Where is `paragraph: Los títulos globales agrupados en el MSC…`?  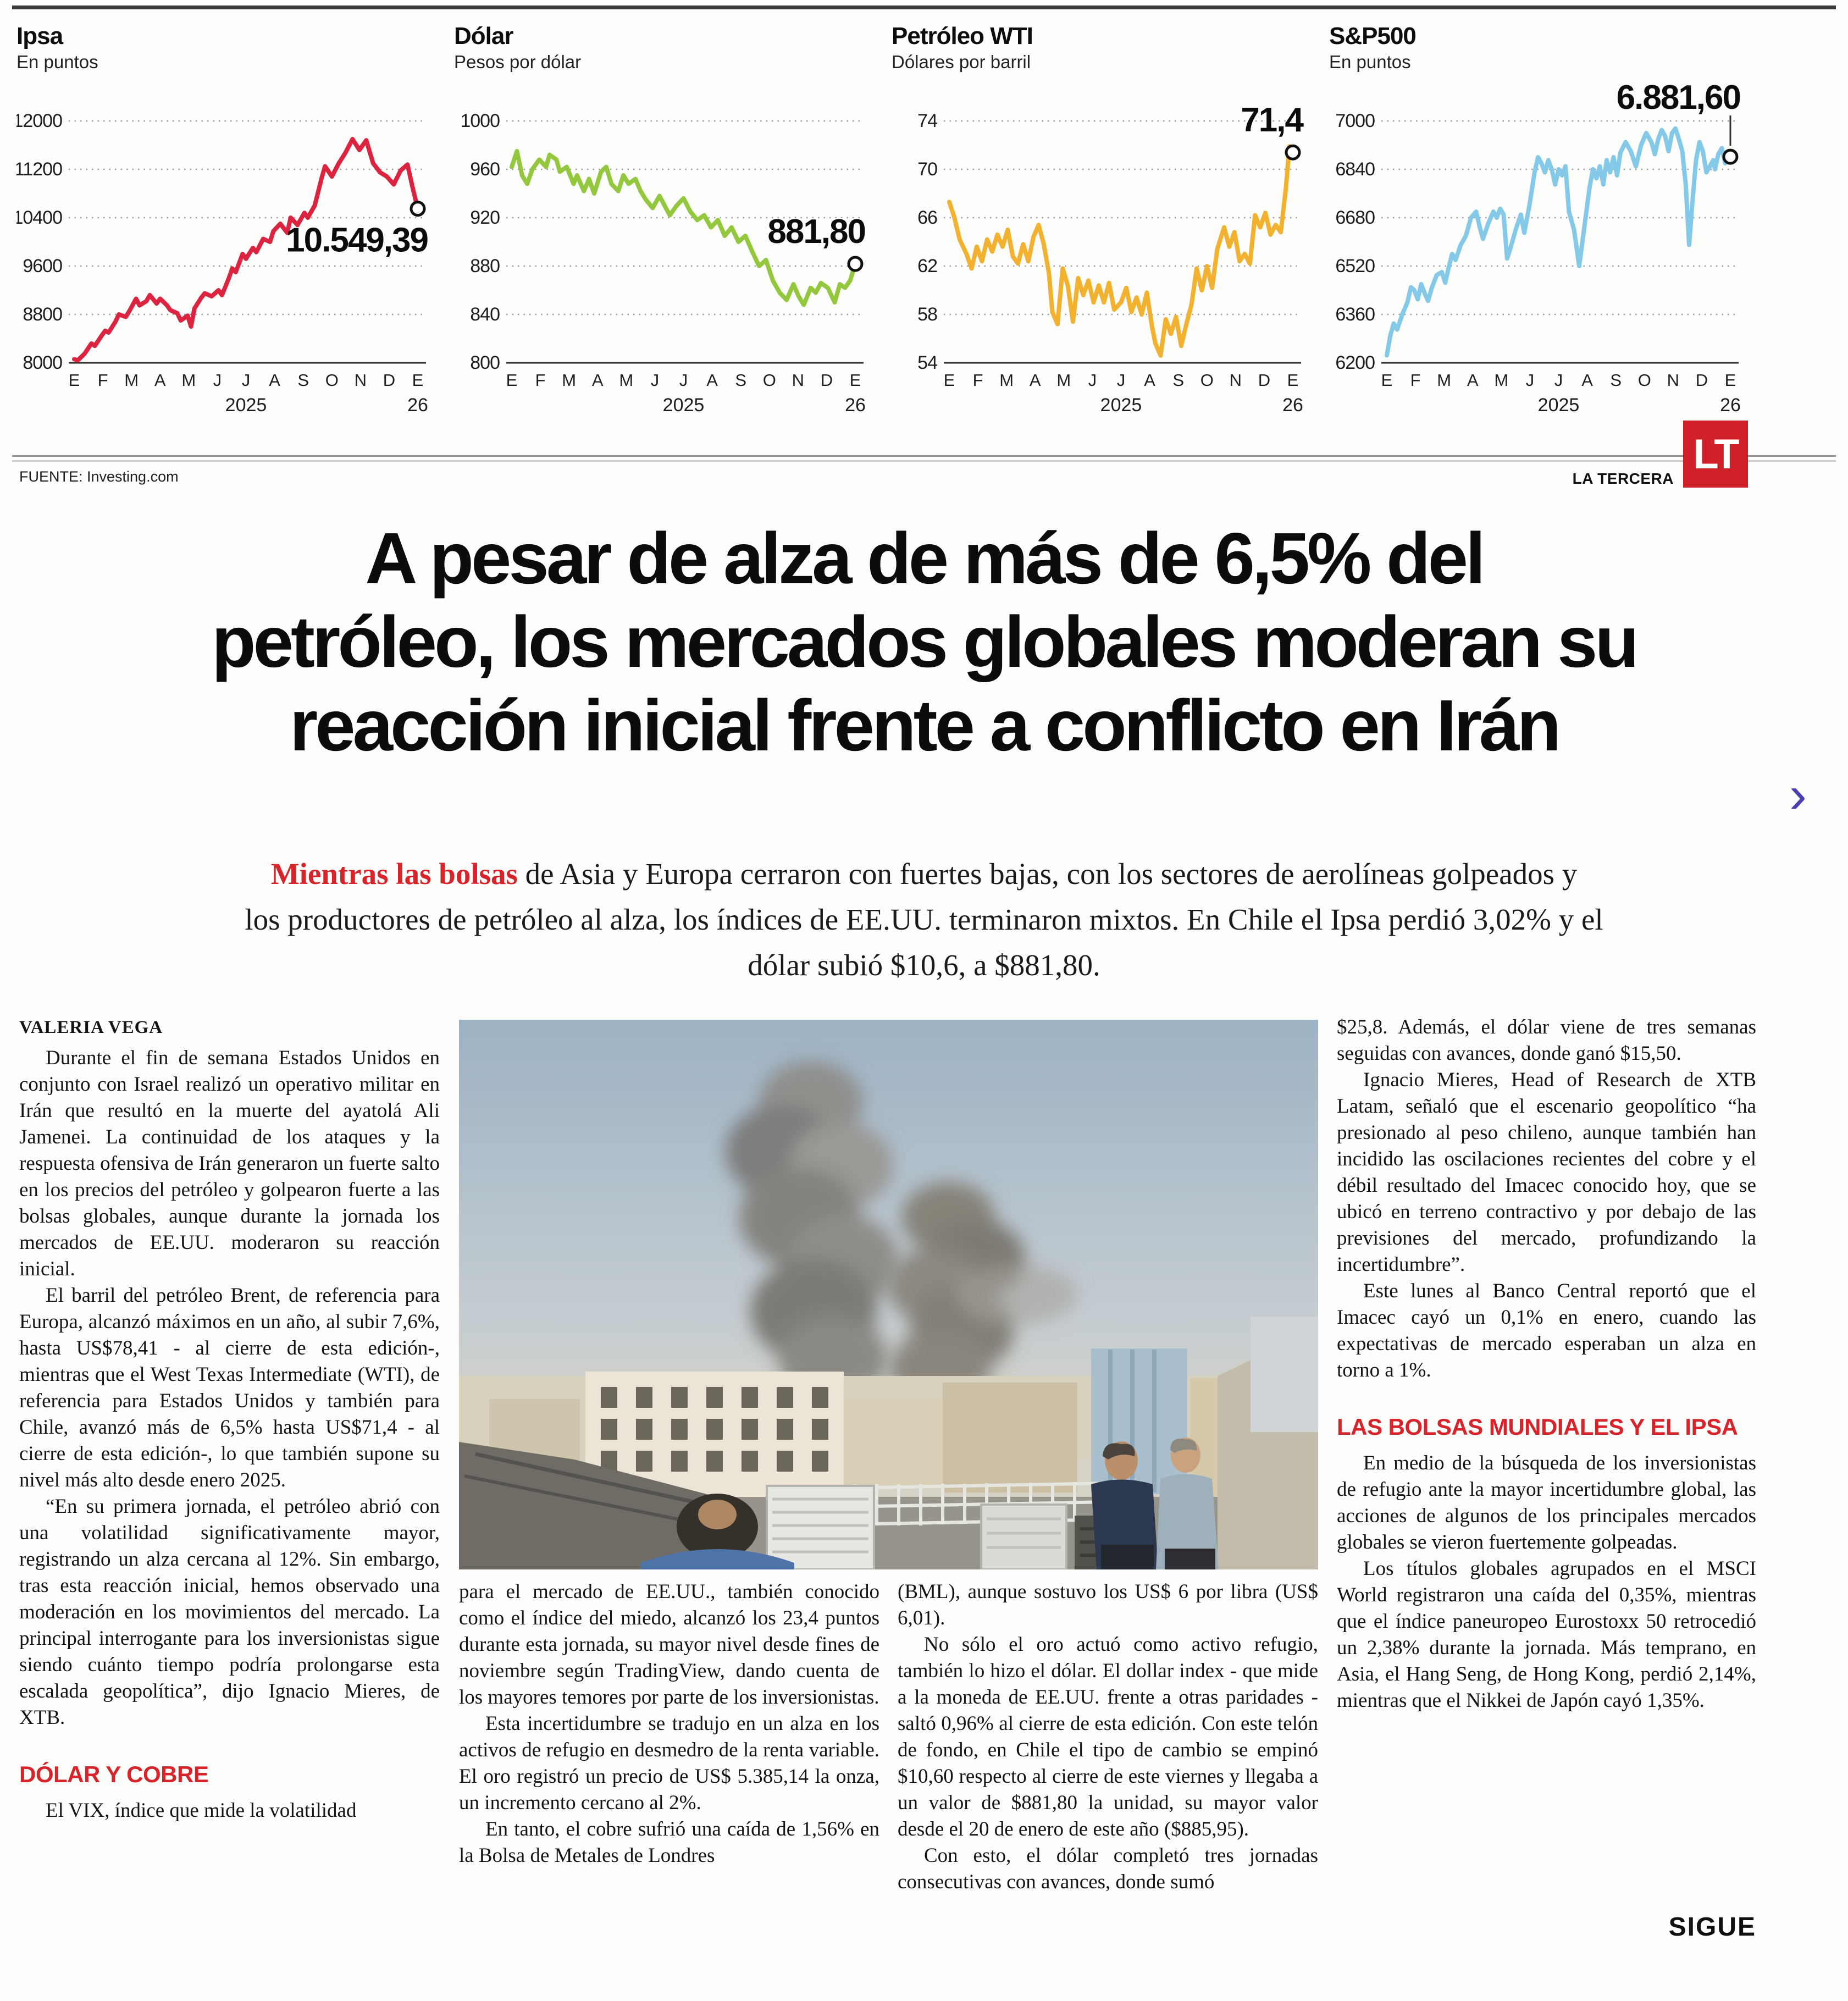 paragraph: Los títulos globales agrupados en el MSC… is located at coordinates (1546, 1634).